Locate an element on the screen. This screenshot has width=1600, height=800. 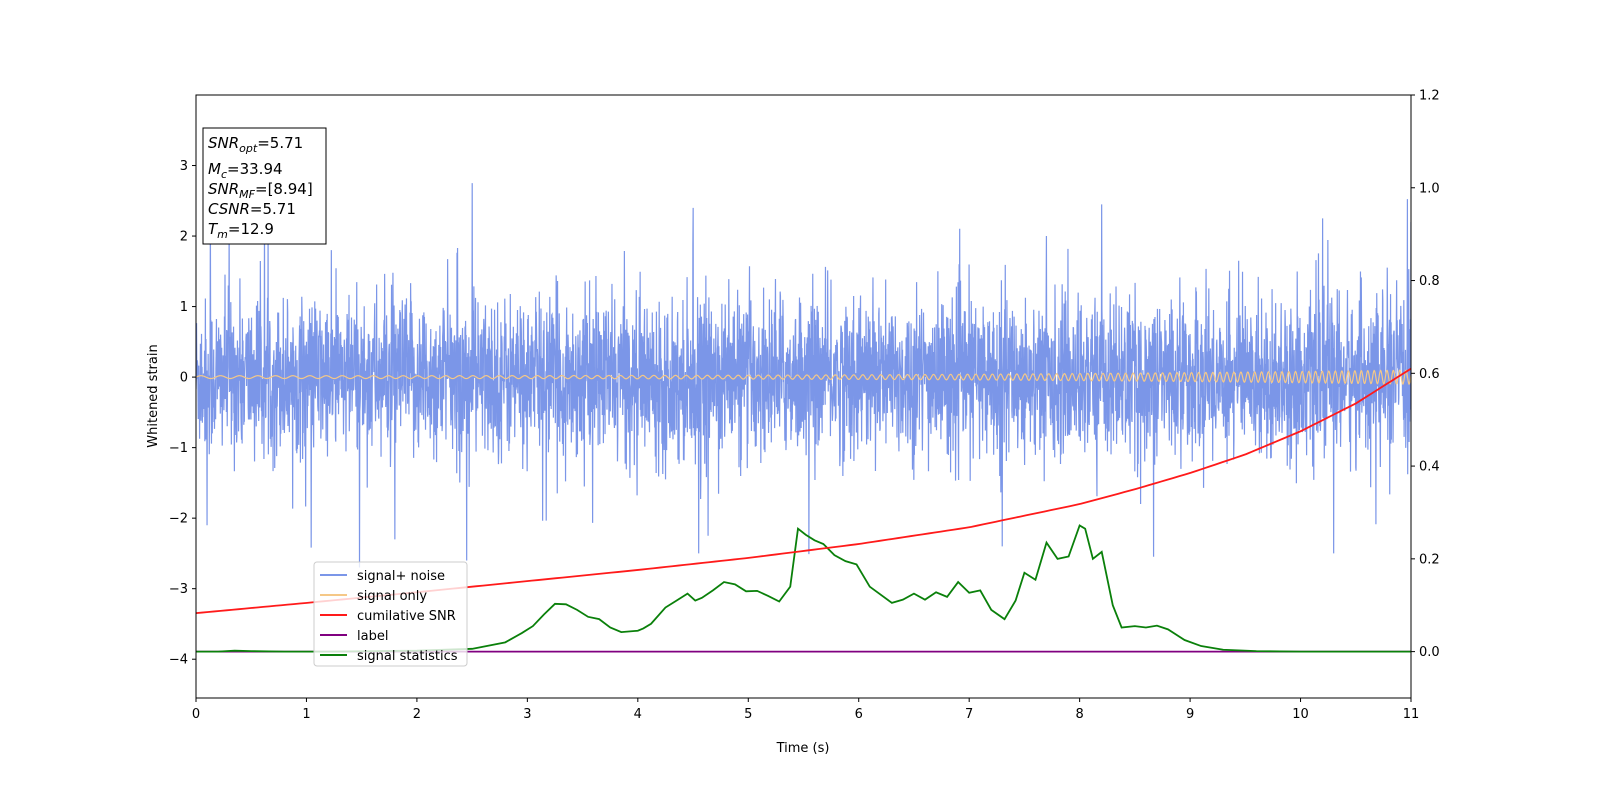
y-right-tick-label: 0.4 is located at coordinates (1429, 467).